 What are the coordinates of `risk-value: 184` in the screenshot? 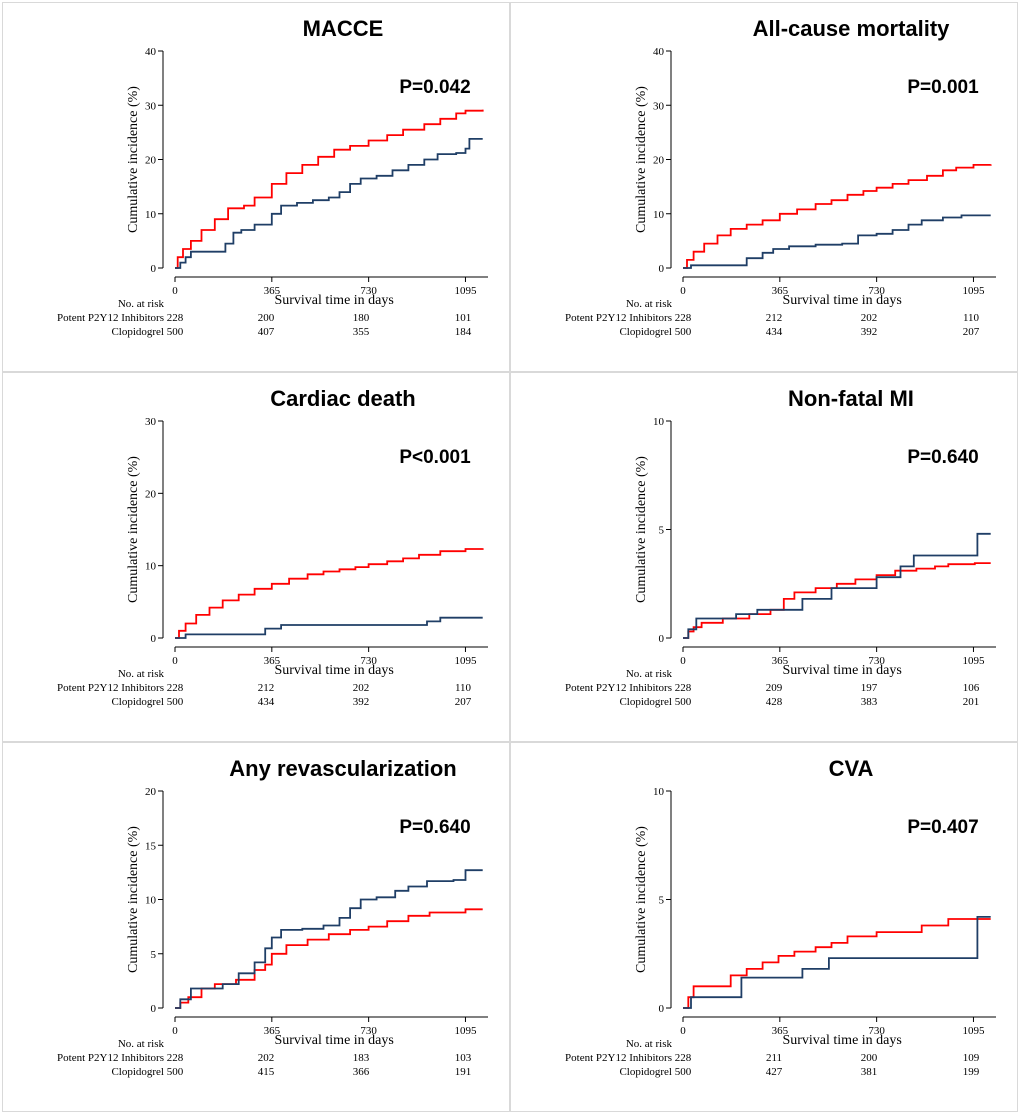 It's located at (463, 332).